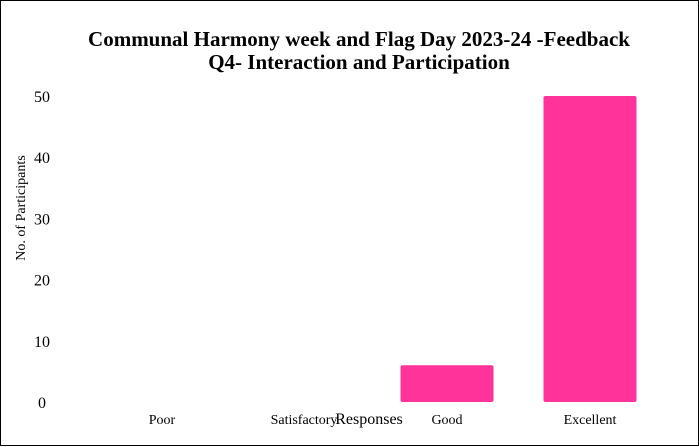 The image size is (699, 447). I want to click on x-tick-label: Poor, so click(162, 420).